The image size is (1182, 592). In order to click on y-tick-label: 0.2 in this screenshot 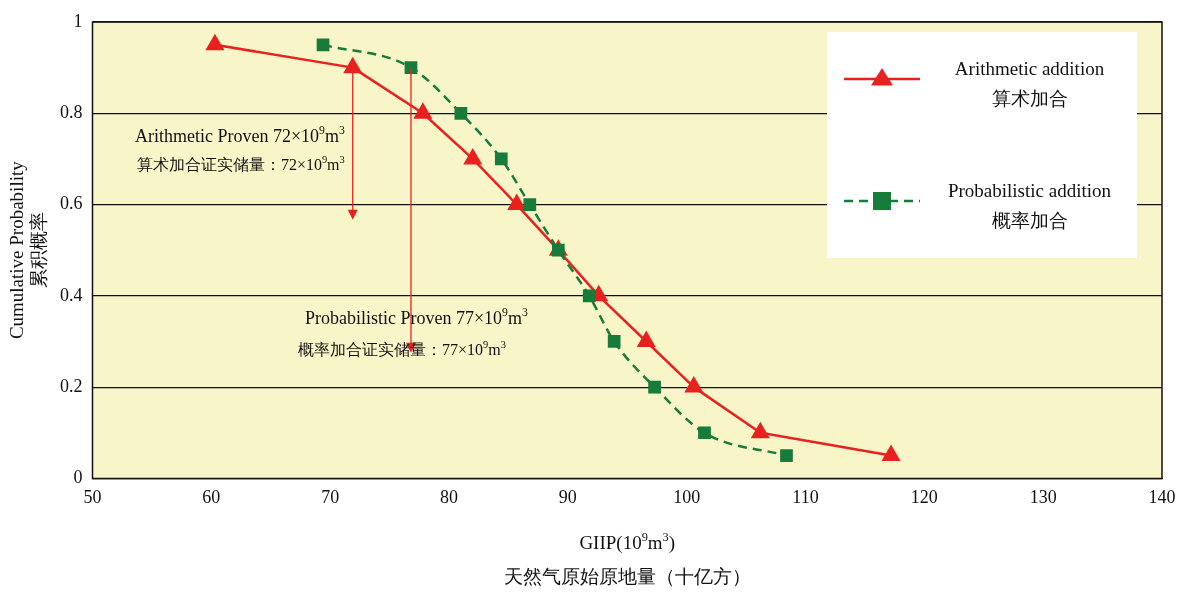, I will do `click(71, 385)`.